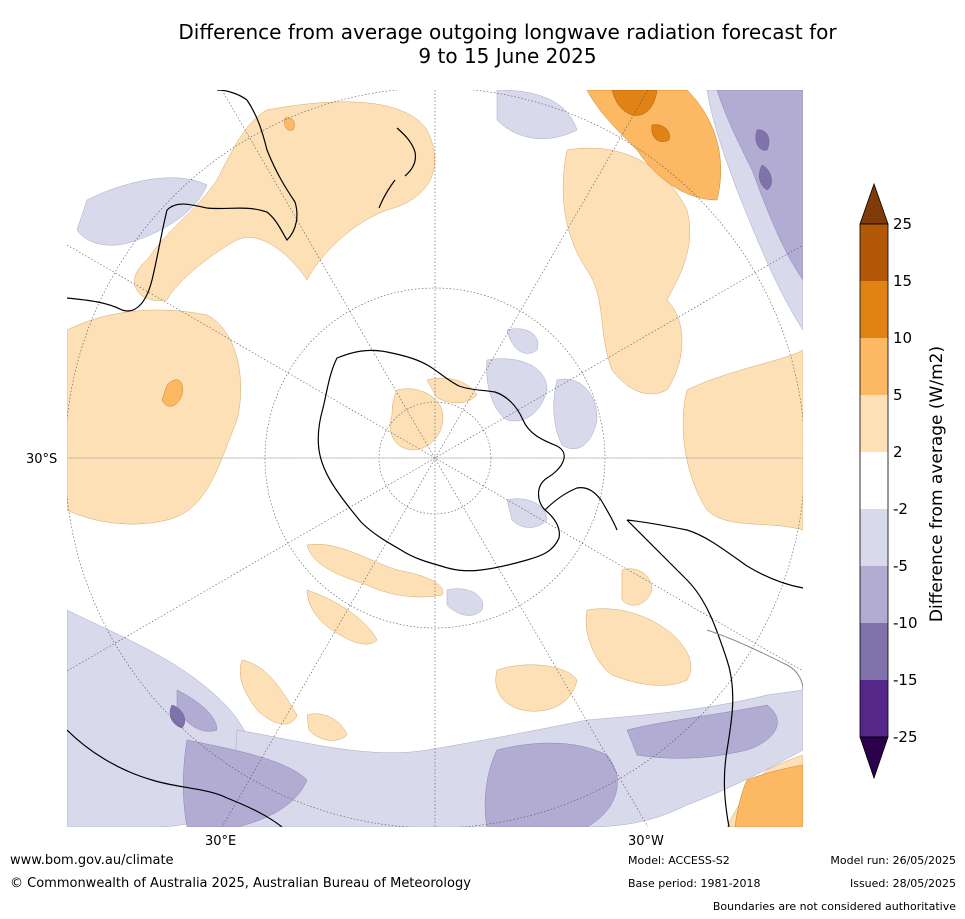  I want to click on colorbar, so click(874, 481).